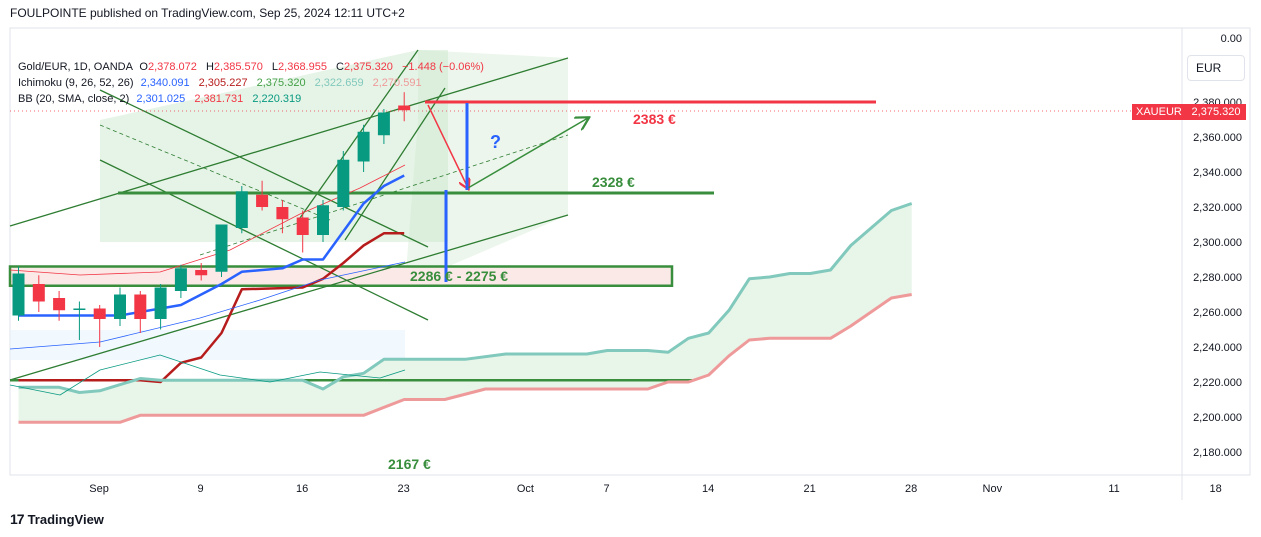 The width and height of the screenshot is (1261, 537). What do you see at coordinates (201, 489) in the screenshot?
I see `x-tick-label: 9` at bounding box center [201, 489].